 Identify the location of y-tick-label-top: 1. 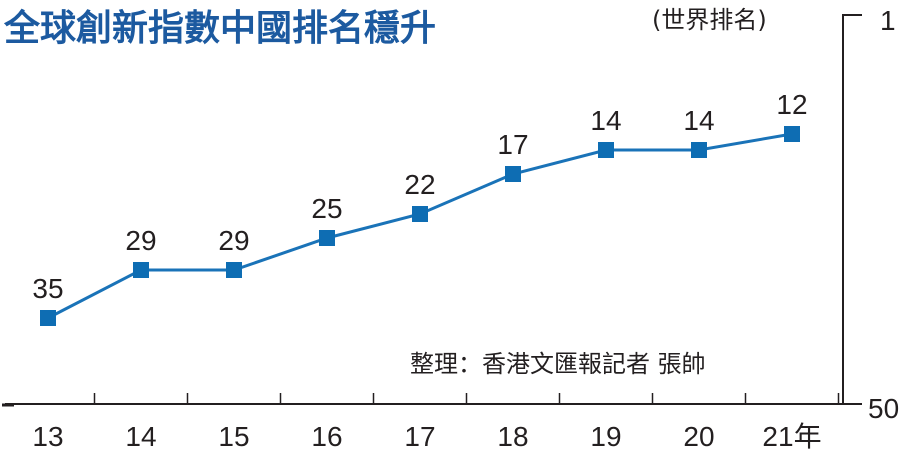
(888, 20).